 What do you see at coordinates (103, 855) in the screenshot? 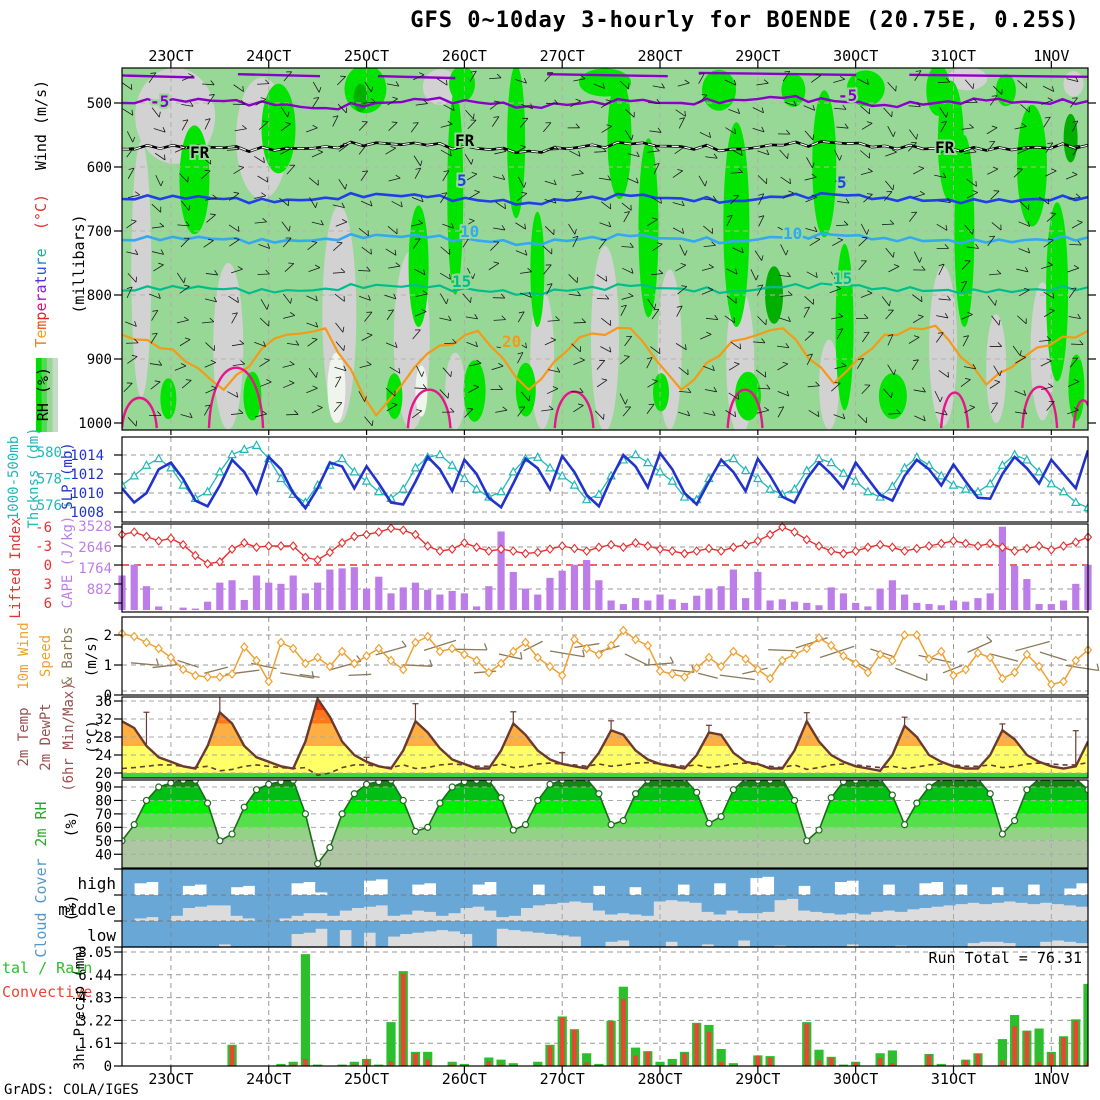
I see `tick-label: 40` at bounding box center [103, 855].